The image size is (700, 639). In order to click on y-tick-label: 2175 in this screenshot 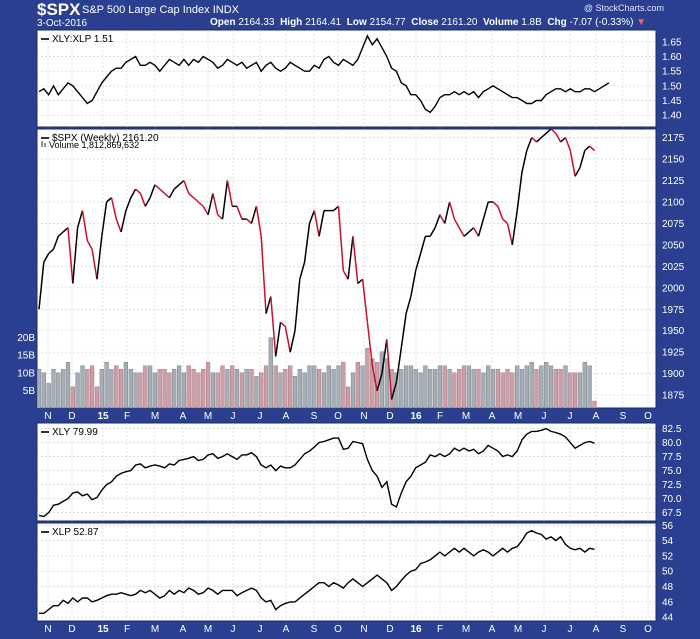, I will do `click(673, 138)`.